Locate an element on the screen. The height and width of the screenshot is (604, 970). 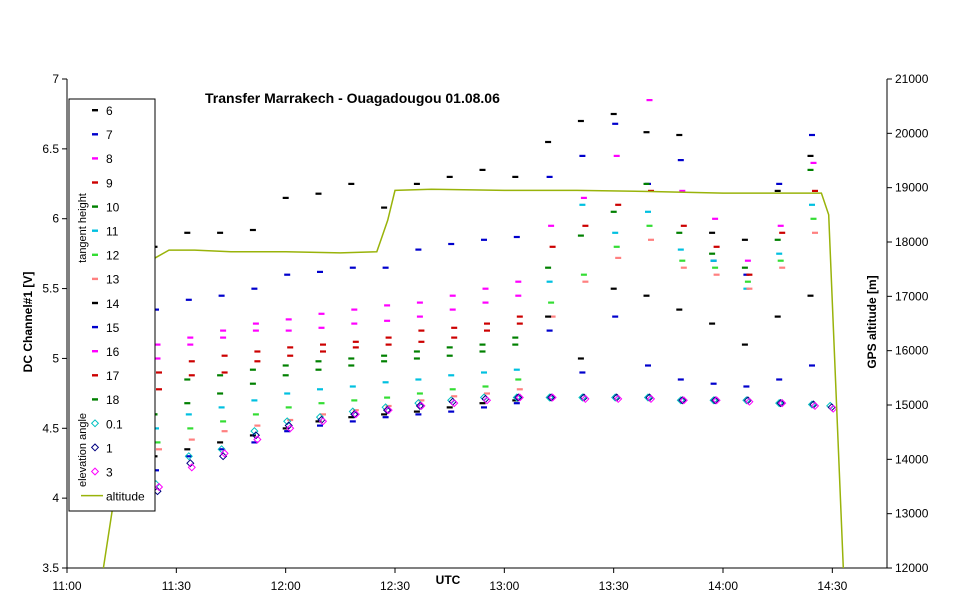
legend-label: 7 is located at coordinates (109, 135).